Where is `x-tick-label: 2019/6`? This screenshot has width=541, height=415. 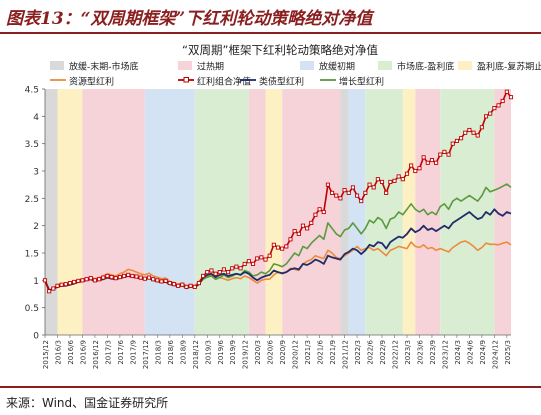 x-tick-label: 2019/6 is located at coordinates (221, 351).